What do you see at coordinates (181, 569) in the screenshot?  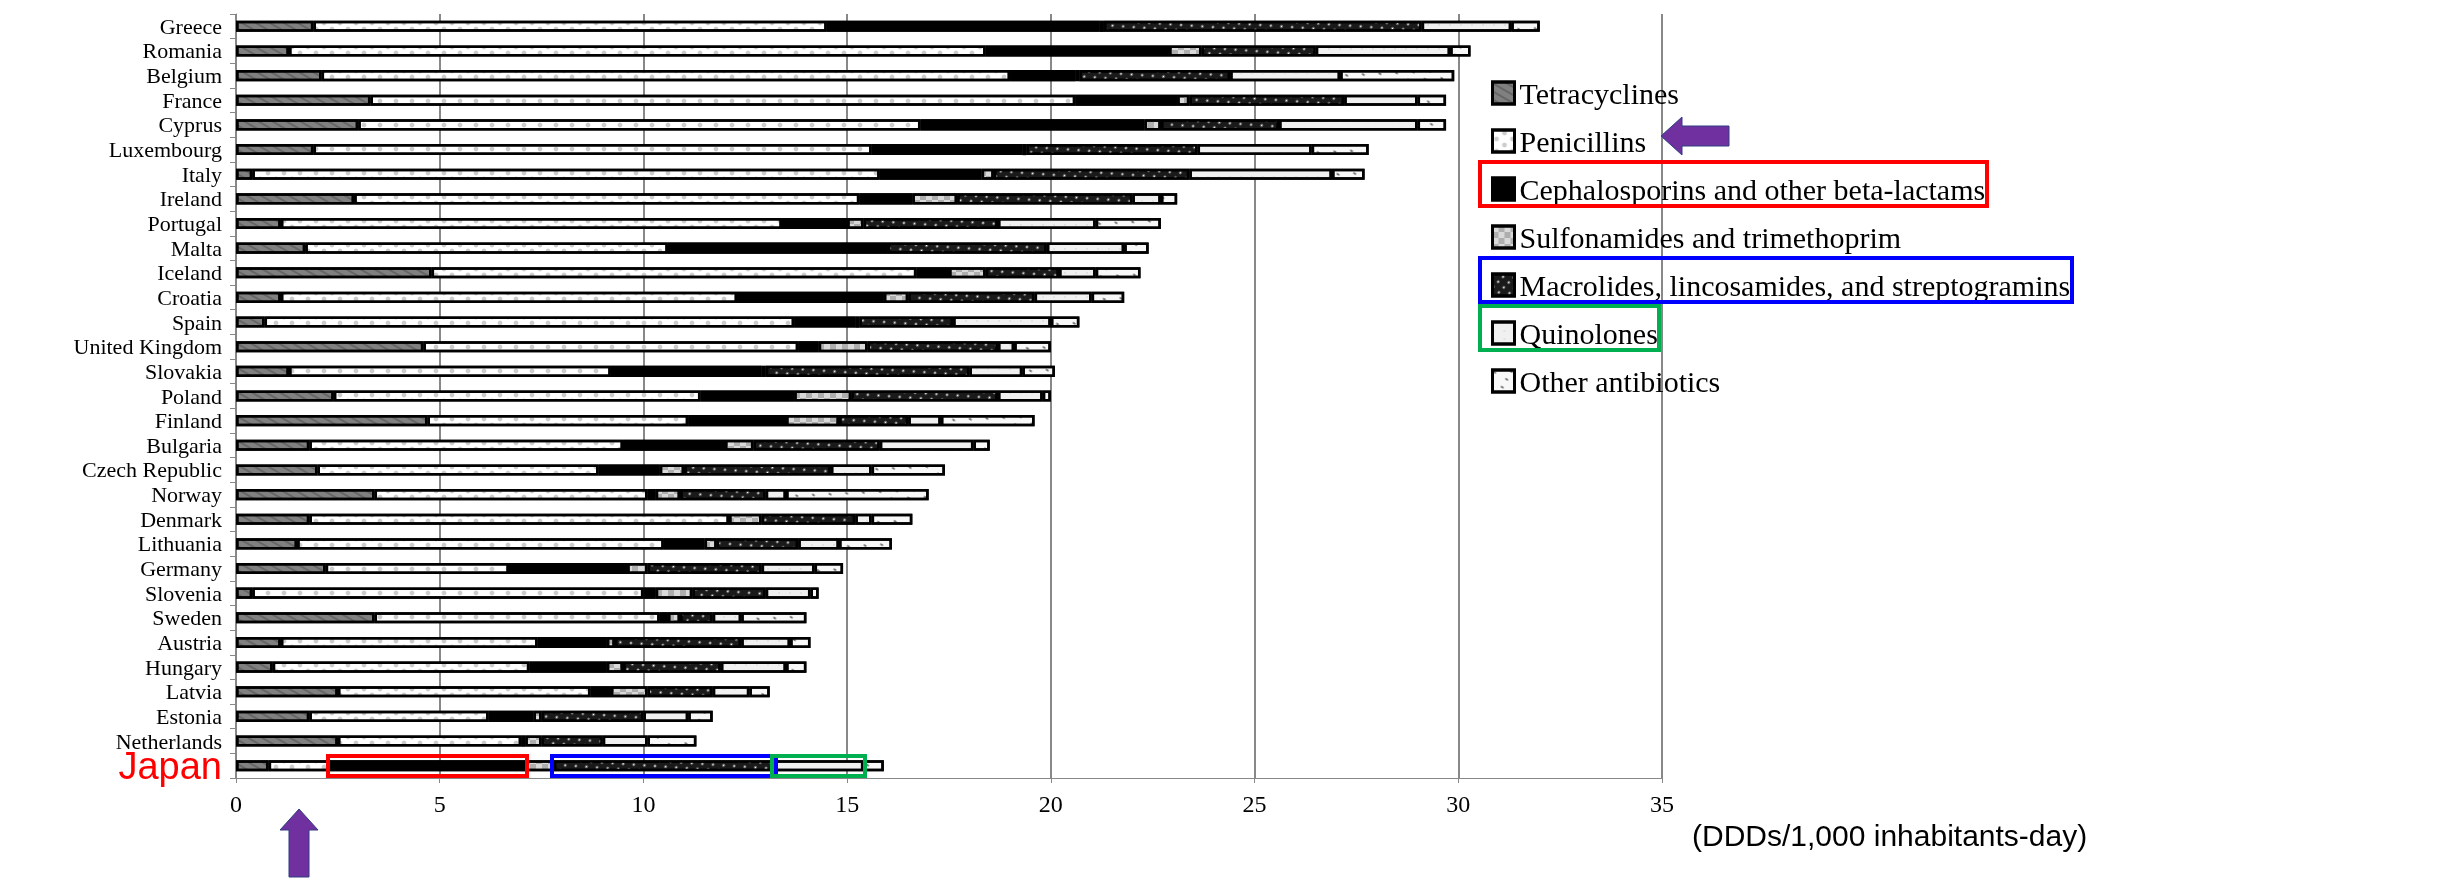 I see `y-tick-label: Germany` at bounding box center [181, 569].